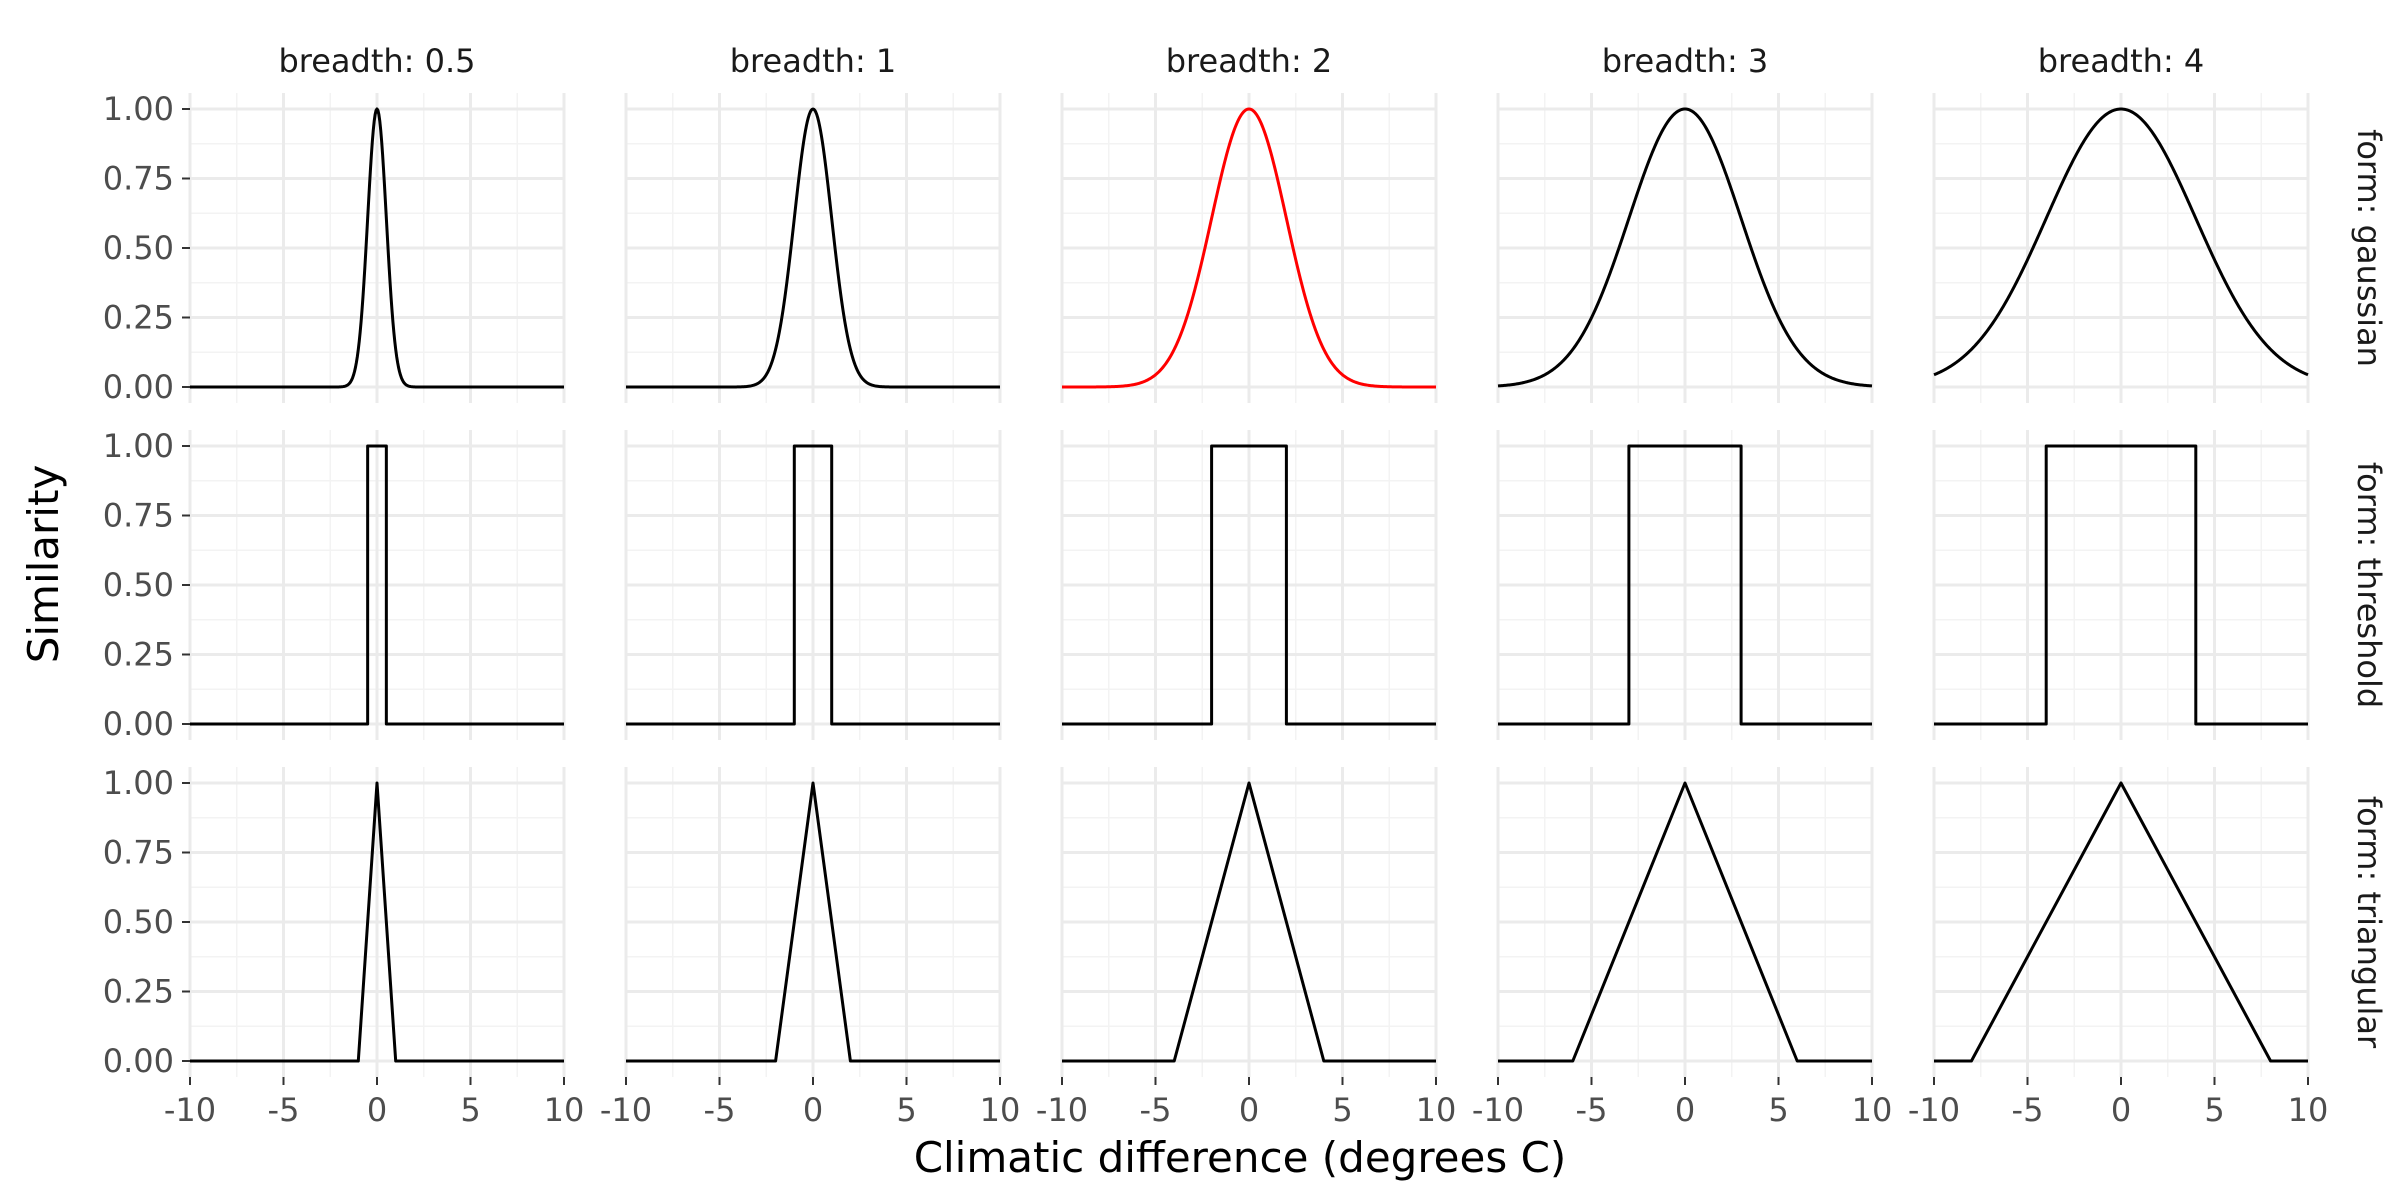 This screenshot has width=2400, height=1200. What do you see at coordinates (1249, 61) in the screenshot?
I see `facet-label-column: breadth: 2` at bounding box center [1249, 61].